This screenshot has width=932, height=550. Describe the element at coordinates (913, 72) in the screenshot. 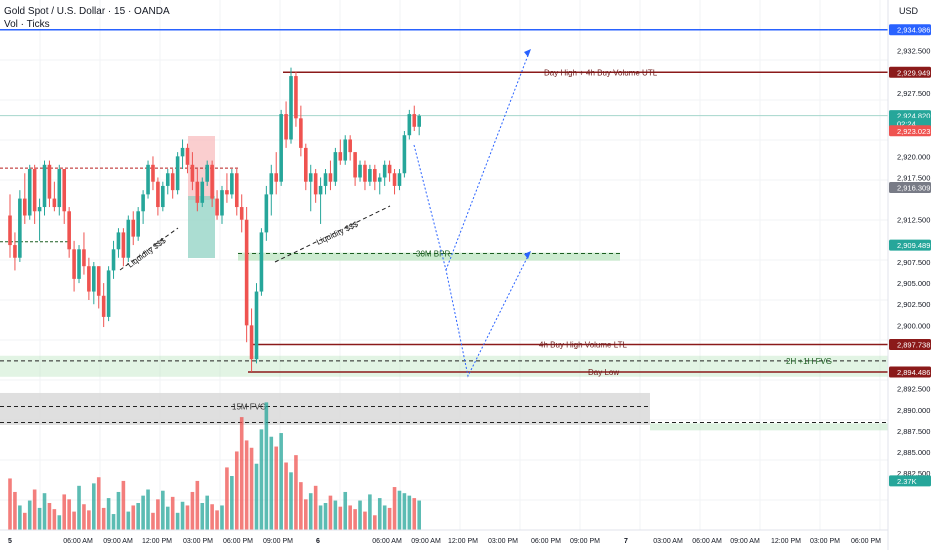

I see `price-tag-text-day_high: 2,929.949` at that location.